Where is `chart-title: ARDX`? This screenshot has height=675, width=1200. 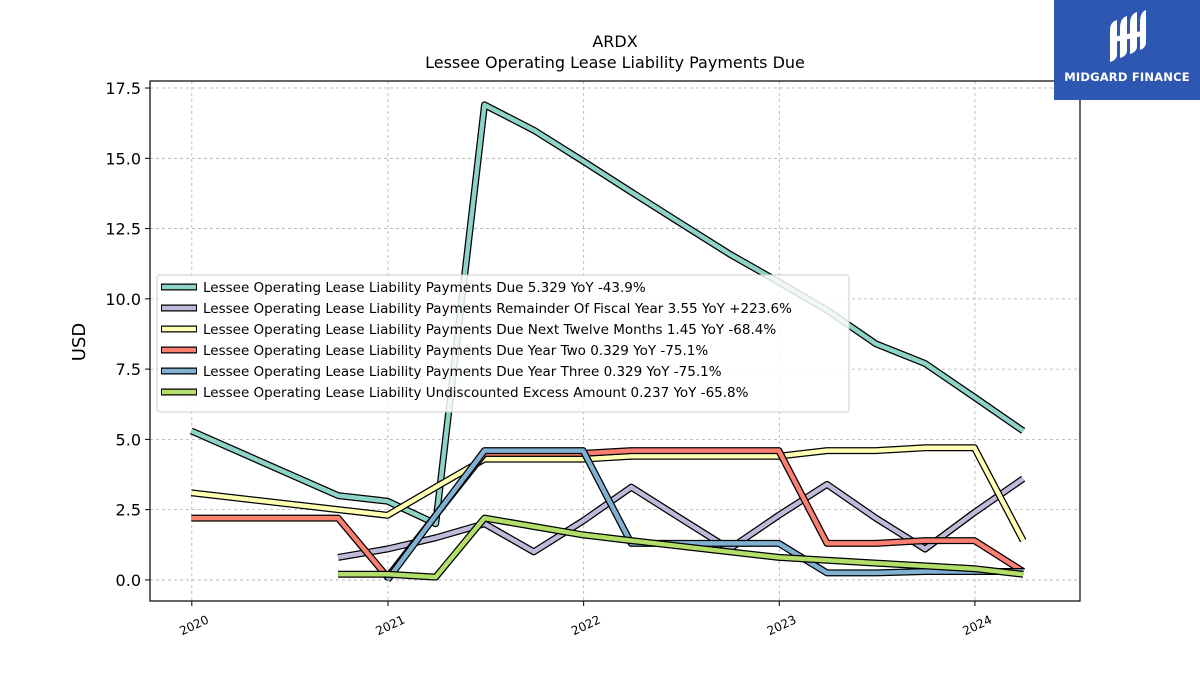 chart-title: ARDX is located at coordinates (614, 41).